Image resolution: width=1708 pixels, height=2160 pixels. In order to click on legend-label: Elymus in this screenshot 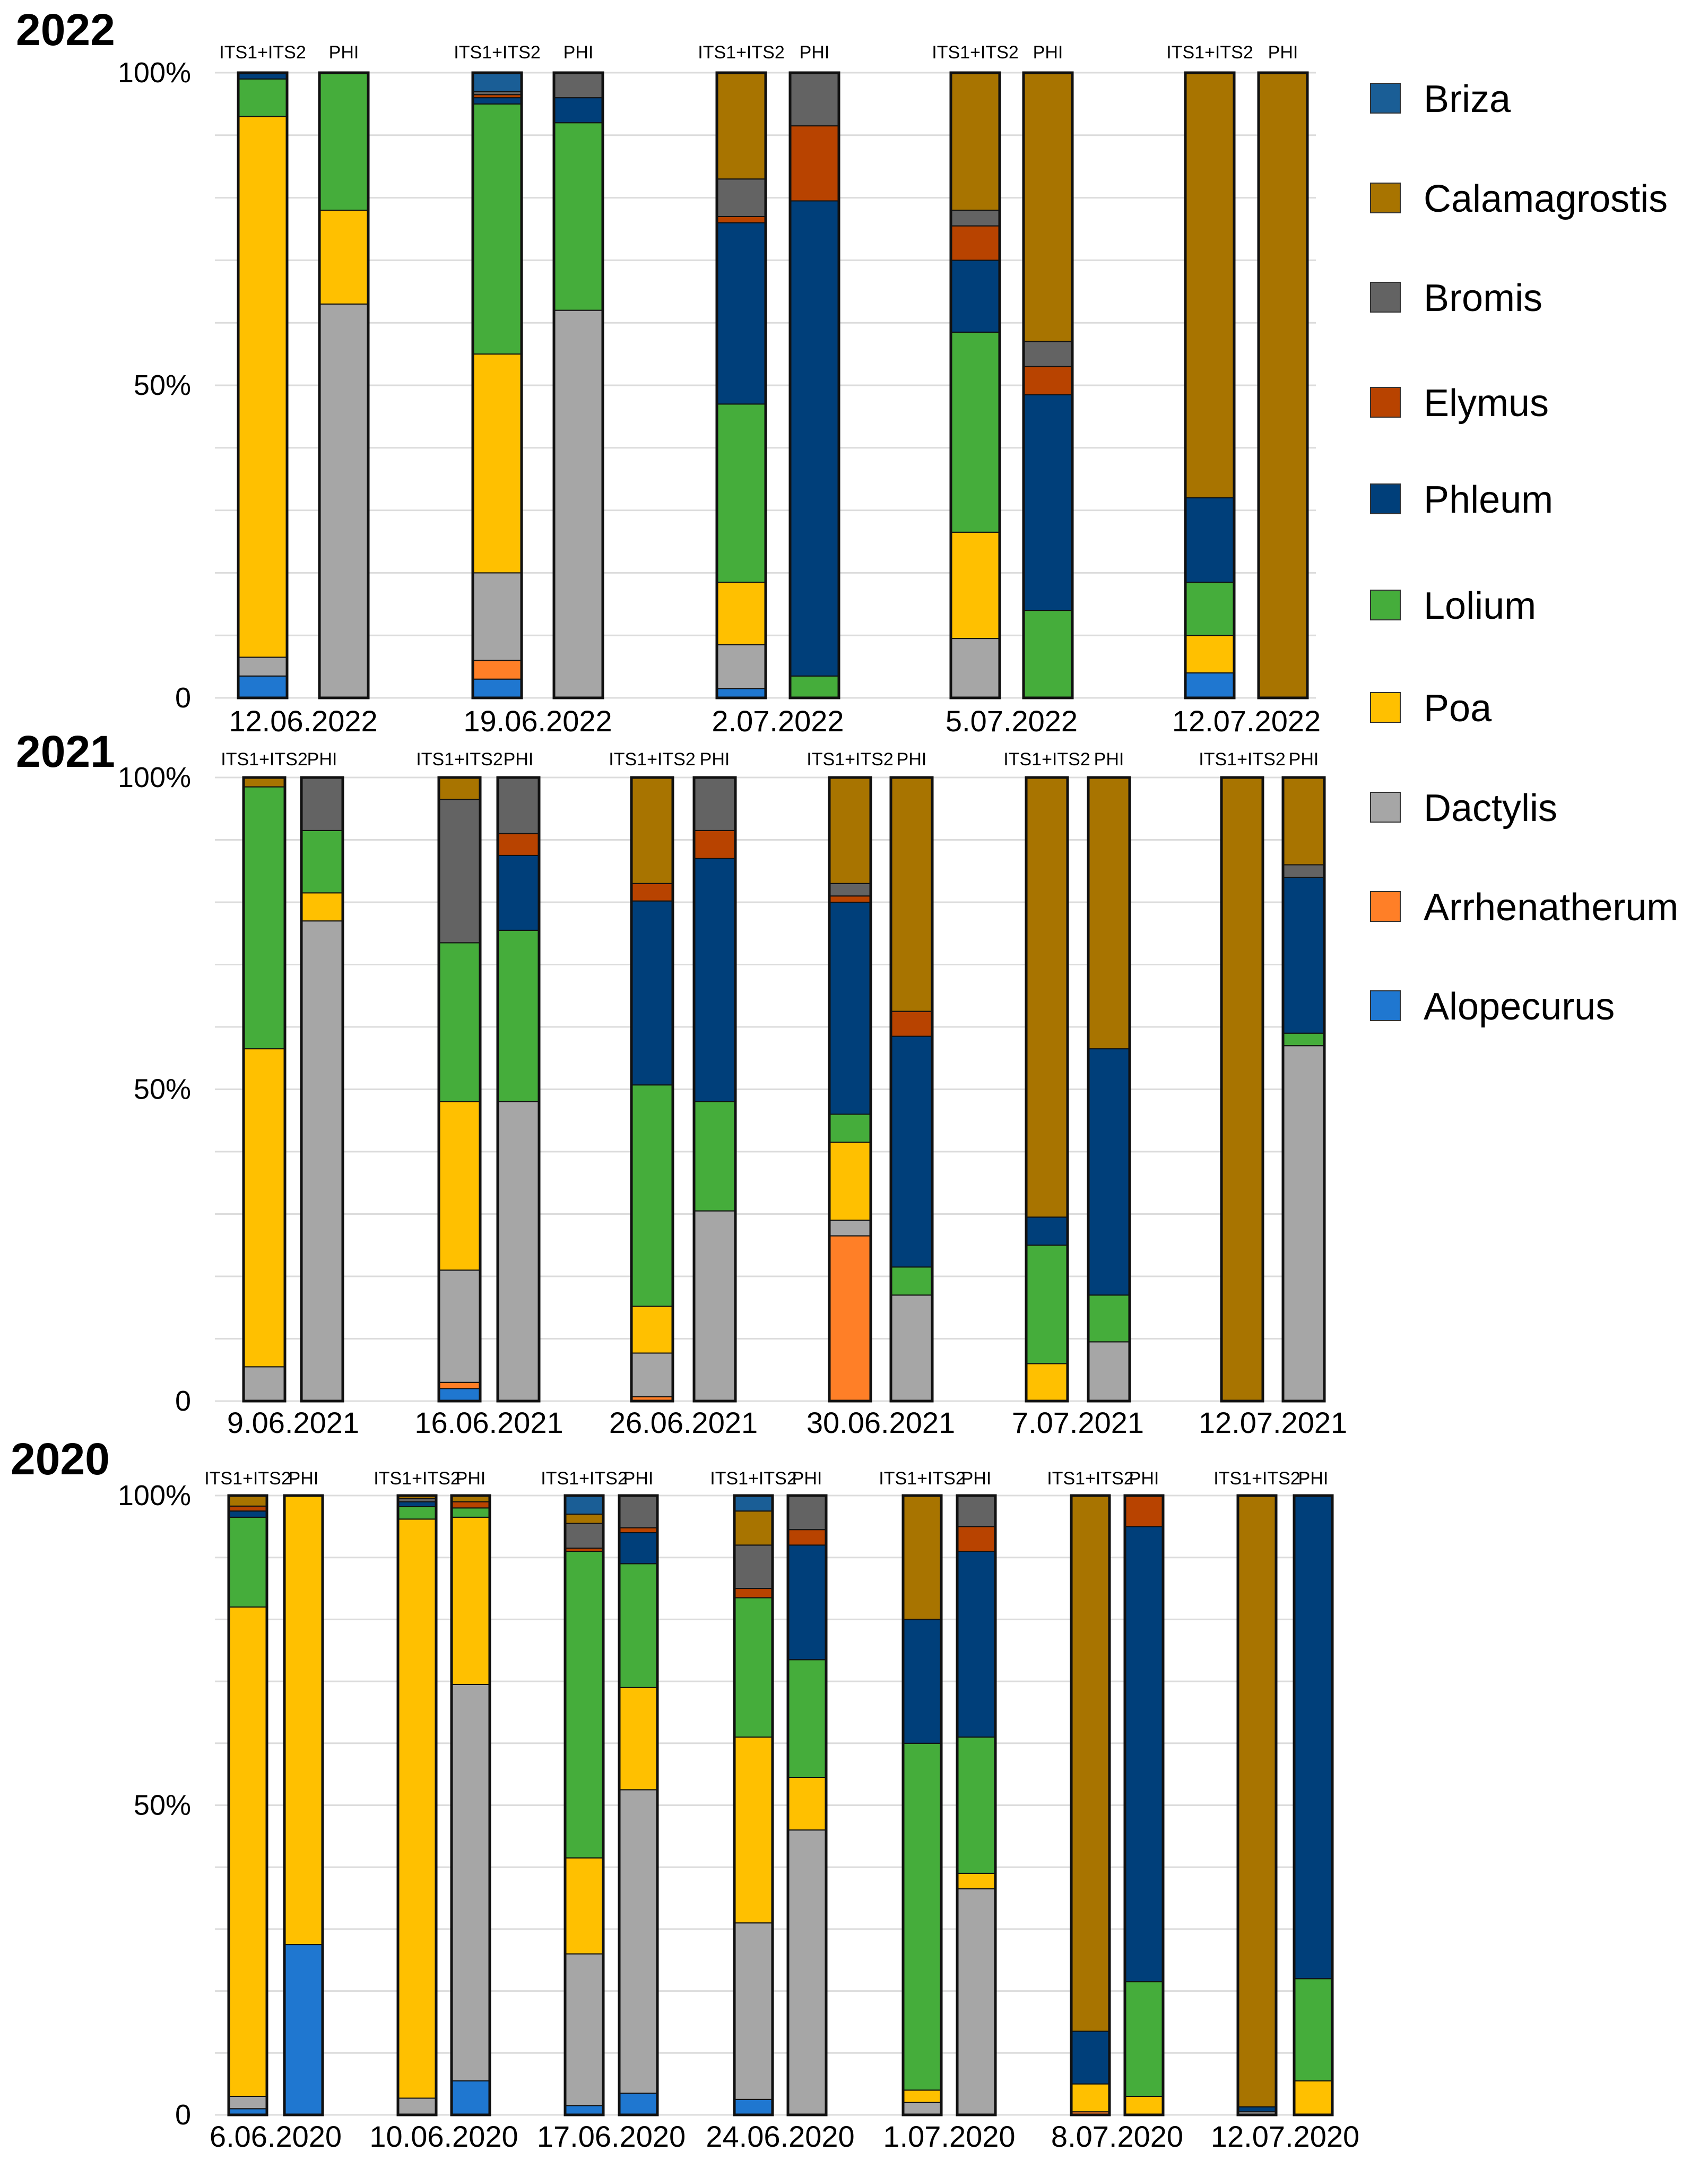, I will do `click(1486, 403)`.